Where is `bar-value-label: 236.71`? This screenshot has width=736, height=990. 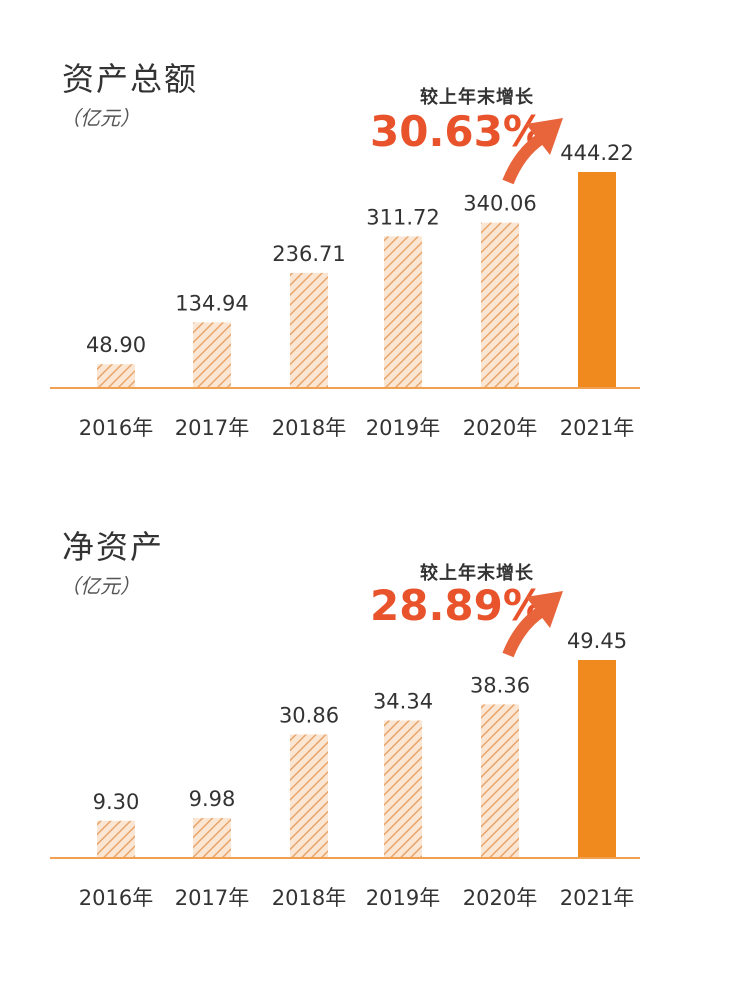 bar-value-label: 236.71 is located at coordinates (308, 254).